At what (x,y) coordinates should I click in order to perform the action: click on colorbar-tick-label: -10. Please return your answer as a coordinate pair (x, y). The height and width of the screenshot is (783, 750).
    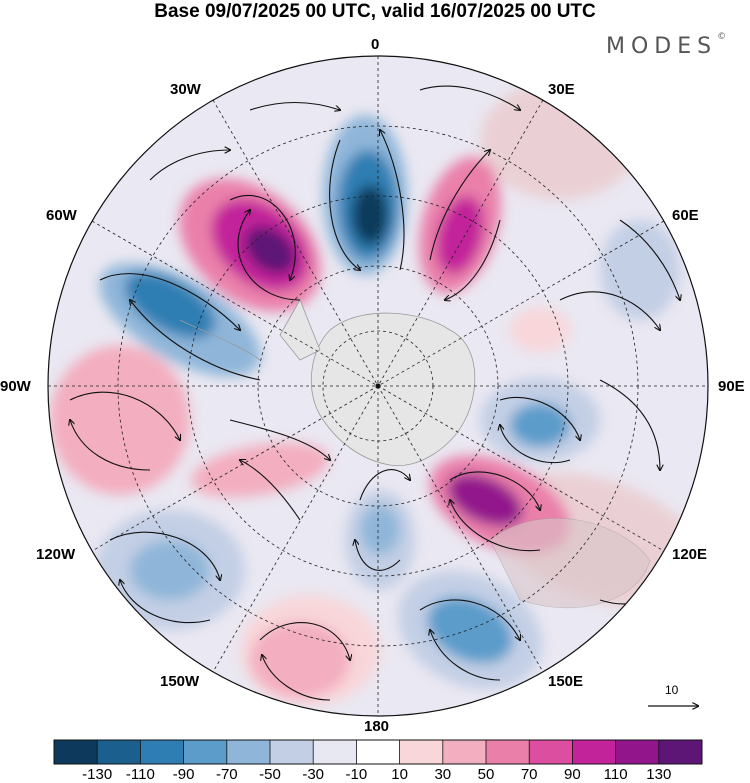
    Looking at the image, I should click on (356, 774).